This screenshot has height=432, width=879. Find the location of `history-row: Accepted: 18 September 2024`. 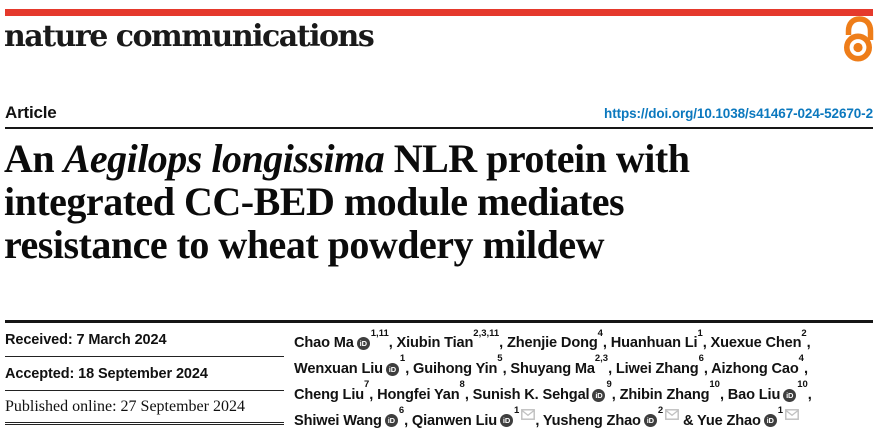

history-row: Accepted: 18 September 2024 is located at coordinates (144, 374).